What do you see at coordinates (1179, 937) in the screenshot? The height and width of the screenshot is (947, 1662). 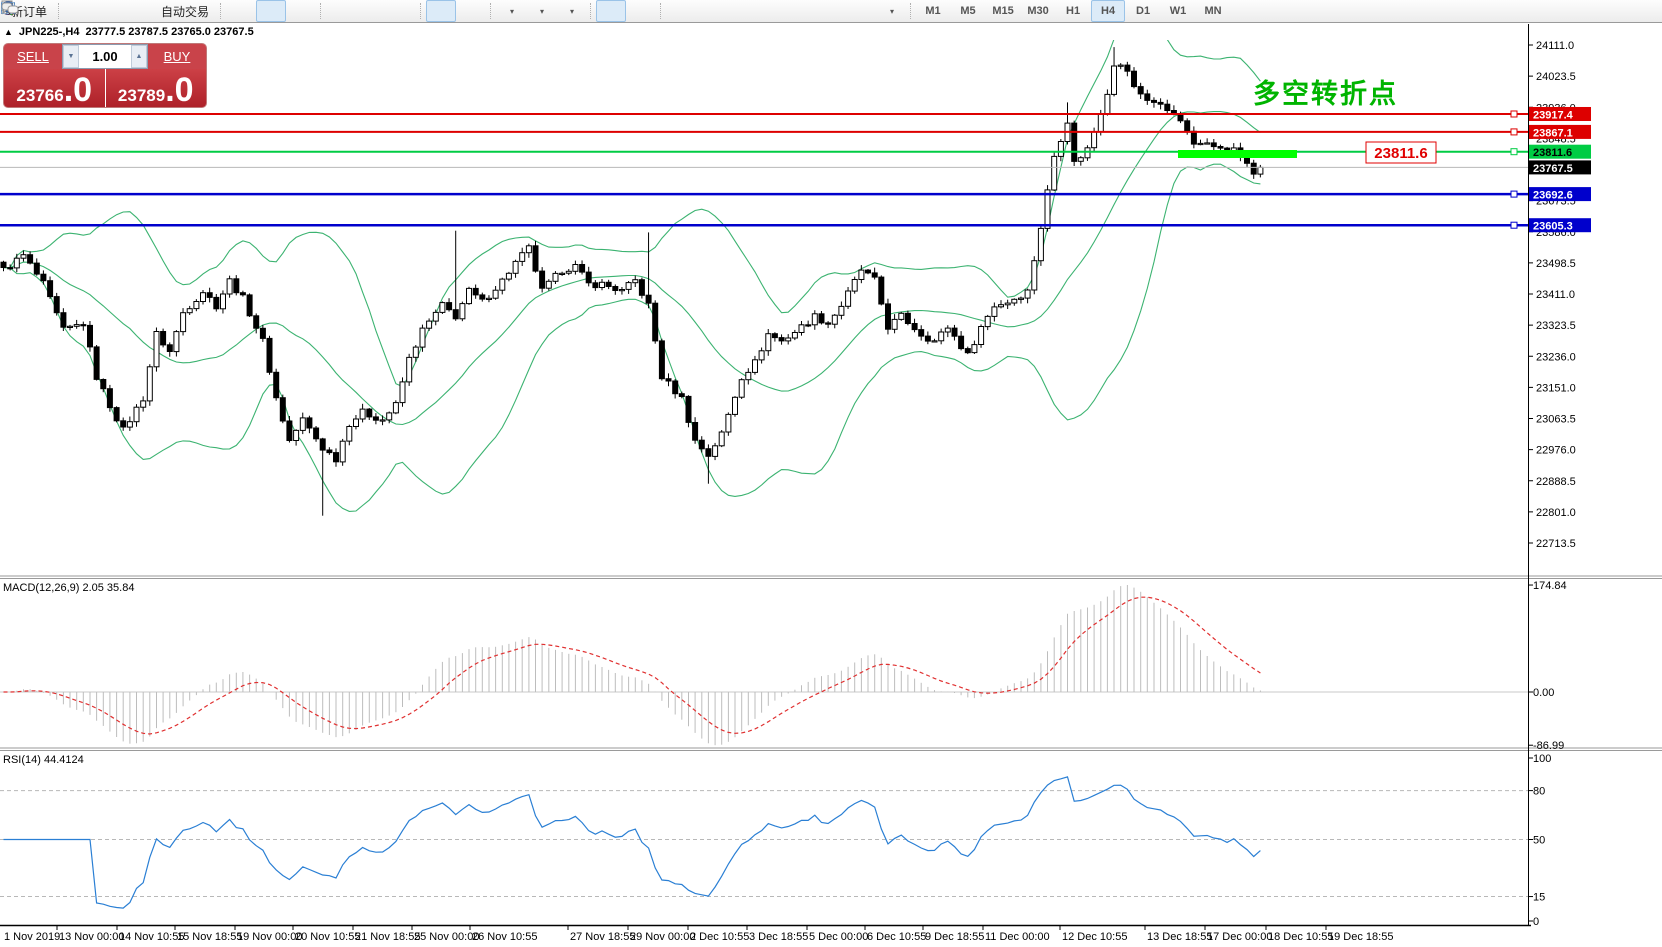 I see `time-axis-label: 13 Dec 18:55` at bounding box center [1179, 937].